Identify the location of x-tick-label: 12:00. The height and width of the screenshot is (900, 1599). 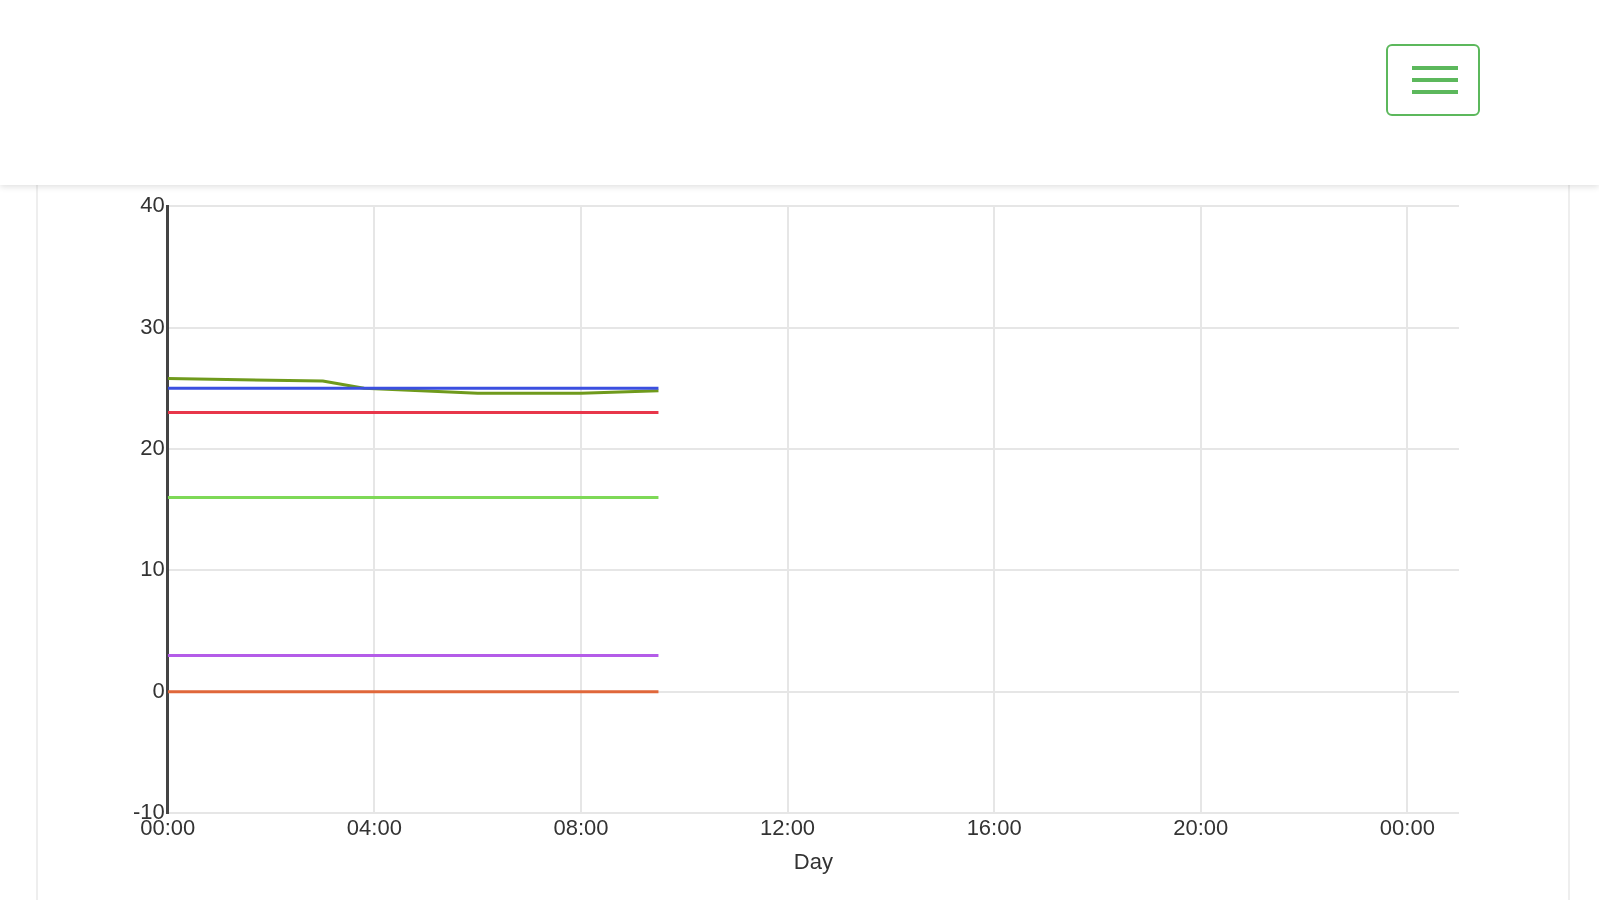
(788, 828).